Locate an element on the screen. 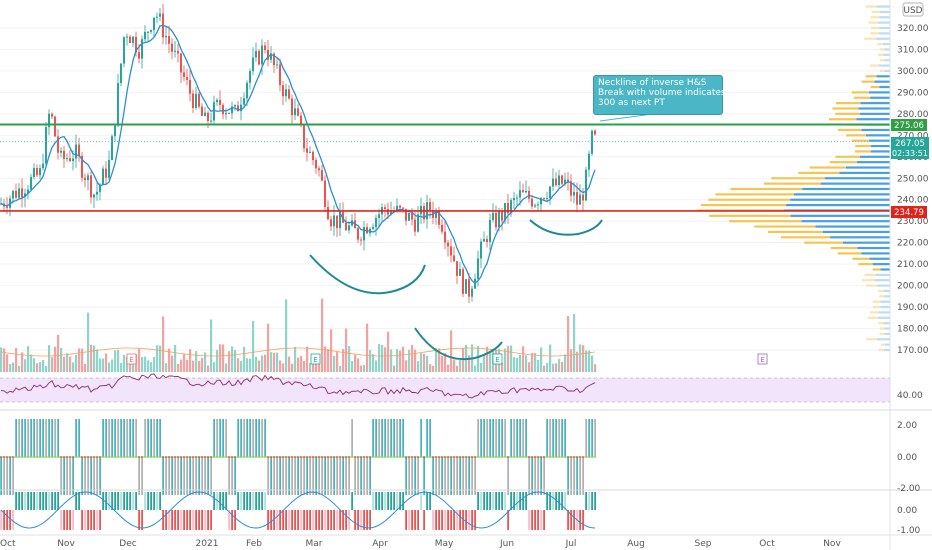 Image resolution: width=932 pixels, height=550 pixels. earnings-marker-upcoming: E is located at coordinates (762, 359).